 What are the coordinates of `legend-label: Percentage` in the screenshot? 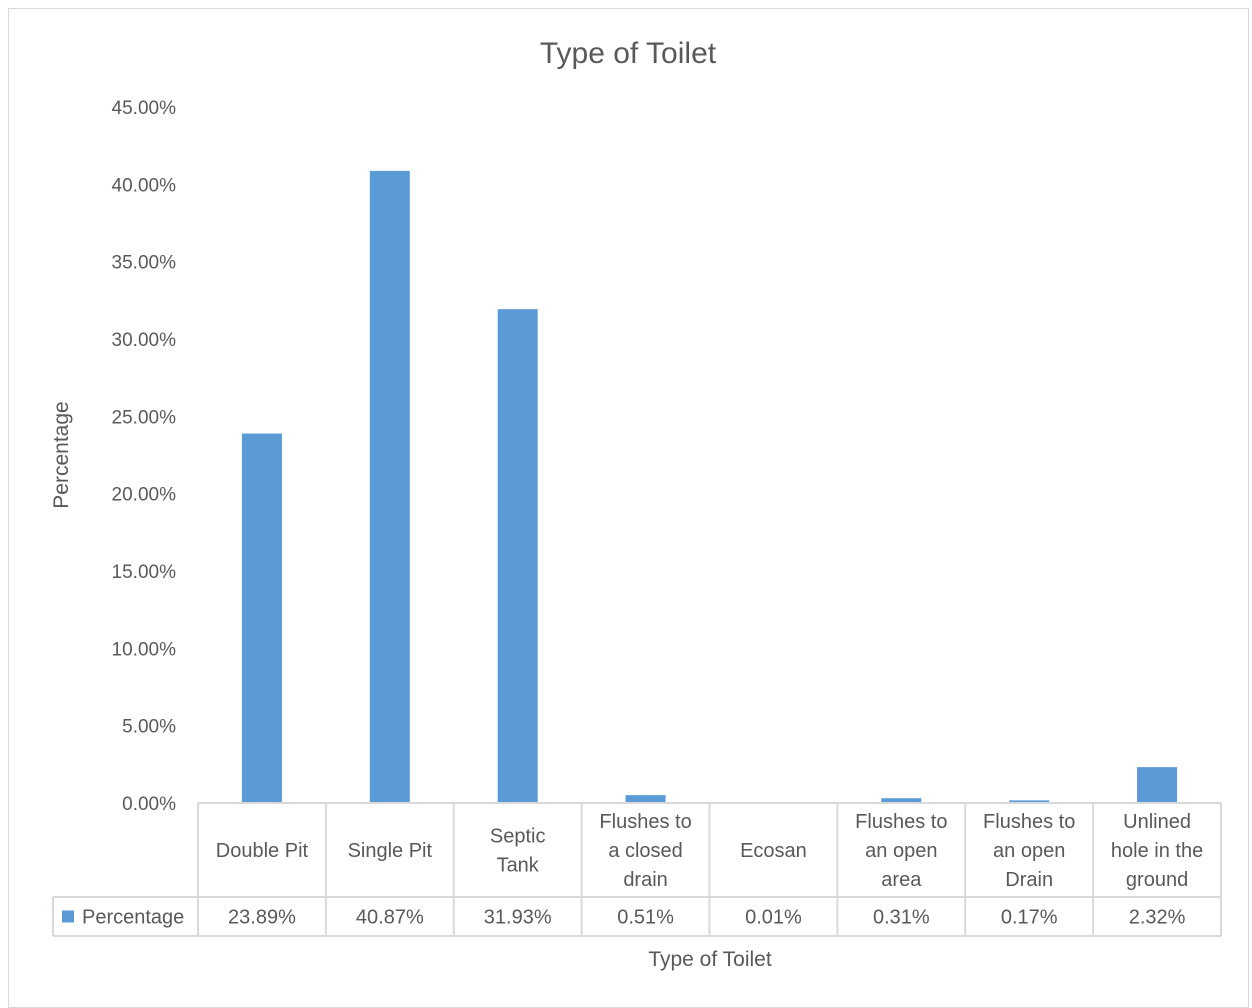 It's located at (133, 918).